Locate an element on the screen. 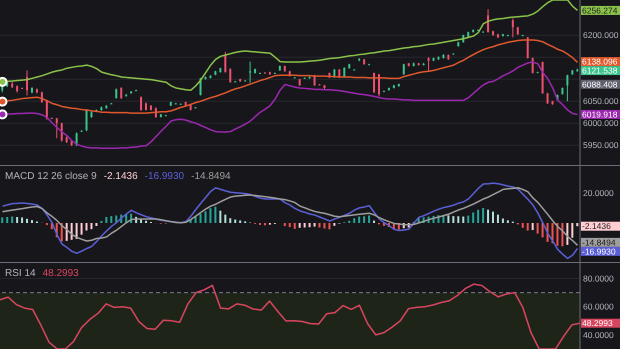 This screenshot has height=349, width=620. y-tick-label: 6200.000 is located at coordinates (601, 35).